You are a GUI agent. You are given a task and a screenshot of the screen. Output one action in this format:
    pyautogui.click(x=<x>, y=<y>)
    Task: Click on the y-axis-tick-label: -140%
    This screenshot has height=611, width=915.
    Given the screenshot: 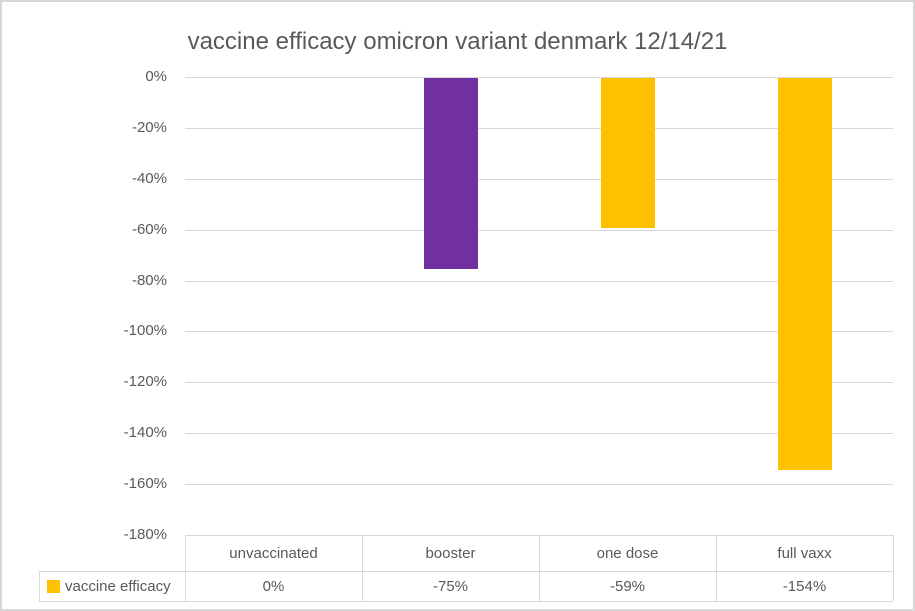 What is the action you would take?
    pyautogui.click(x=145, y=432)
    